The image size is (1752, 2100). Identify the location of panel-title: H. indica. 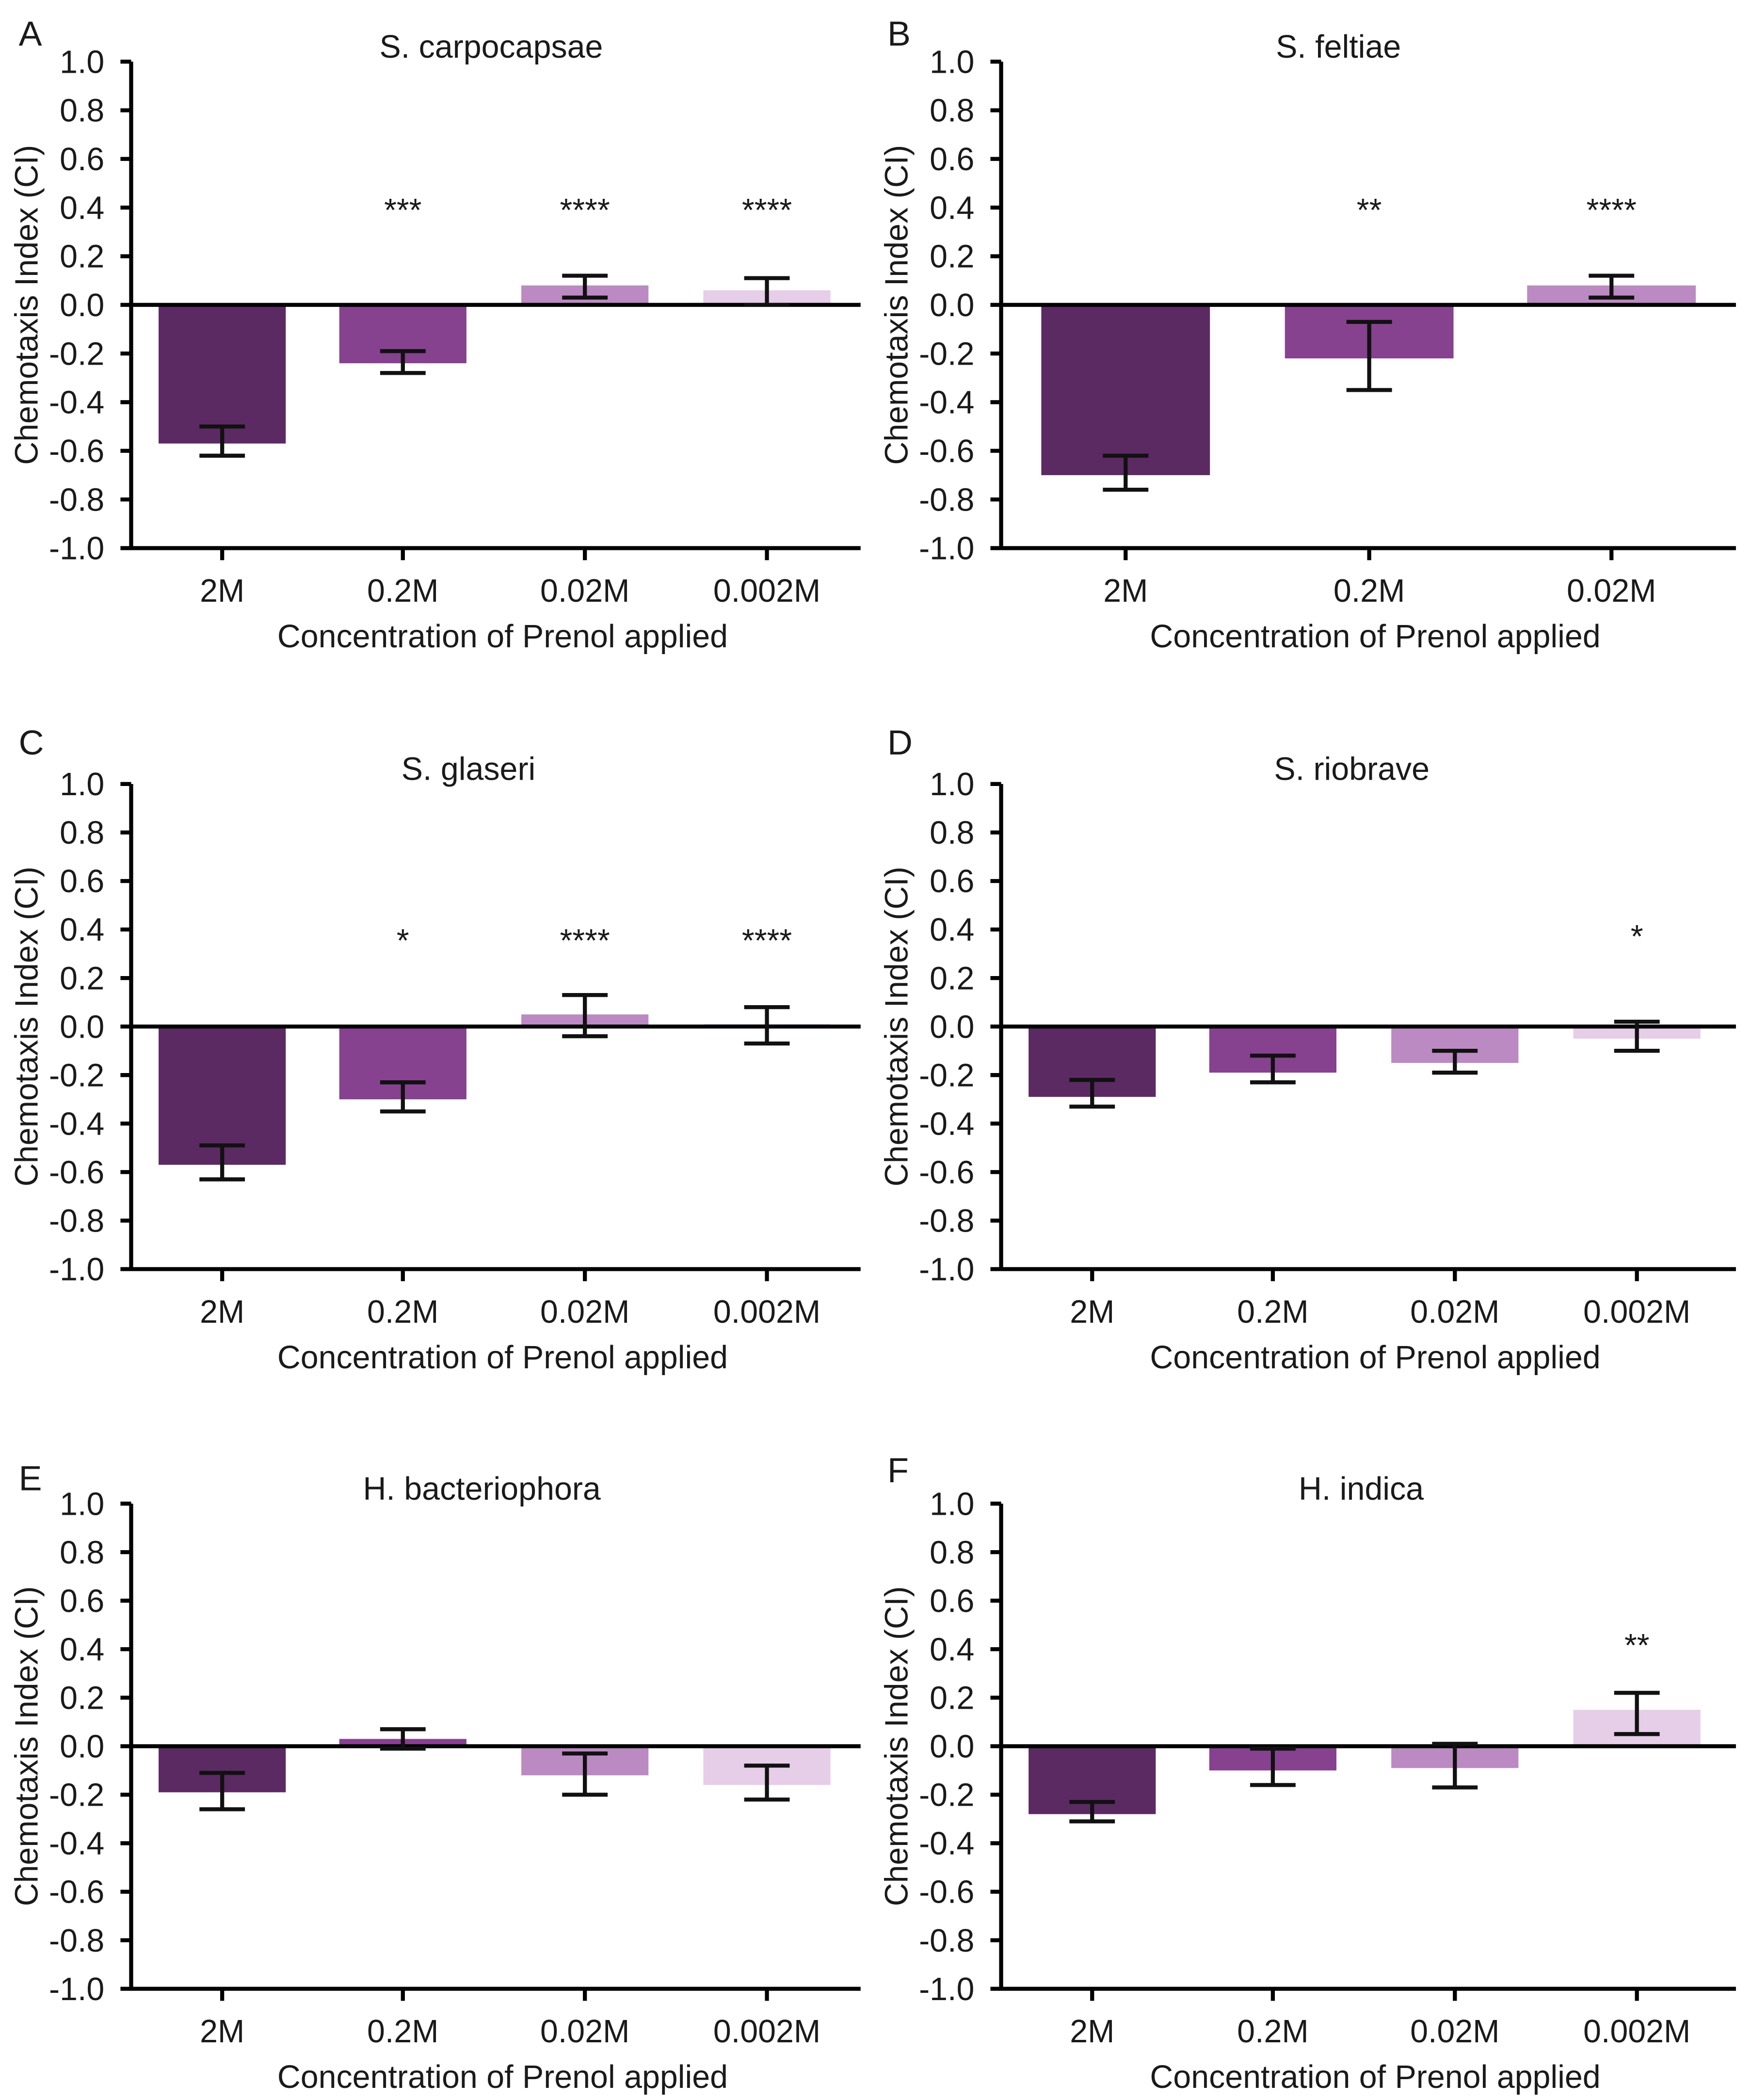
(1362, 1489).